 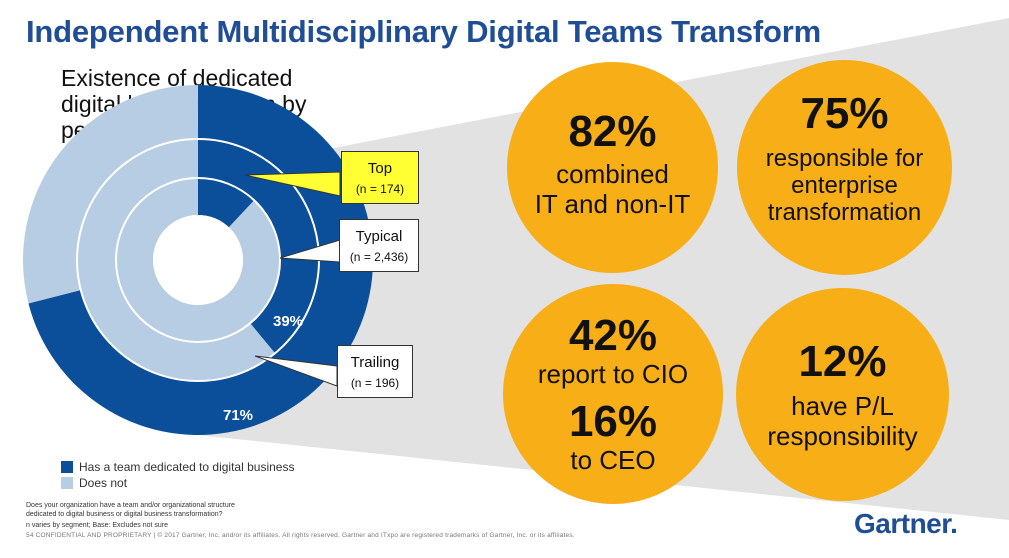 I want to click on ring-top-does-not, so click(x=197, y=260).